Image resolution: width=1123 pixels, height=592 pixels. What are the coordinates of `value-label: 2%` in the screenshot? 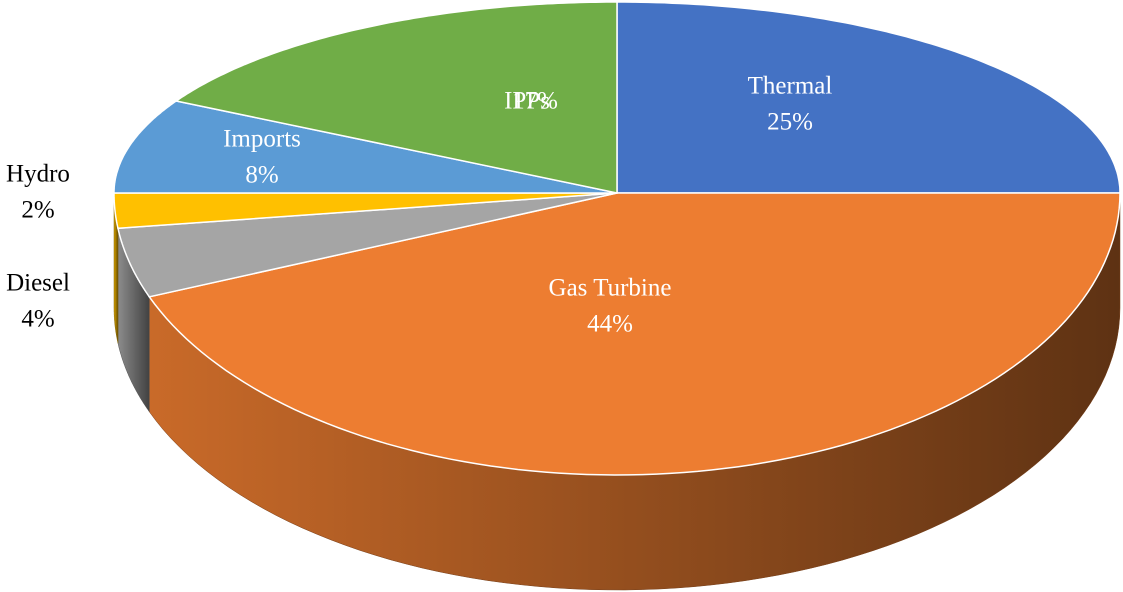 It's located at (37, 210).